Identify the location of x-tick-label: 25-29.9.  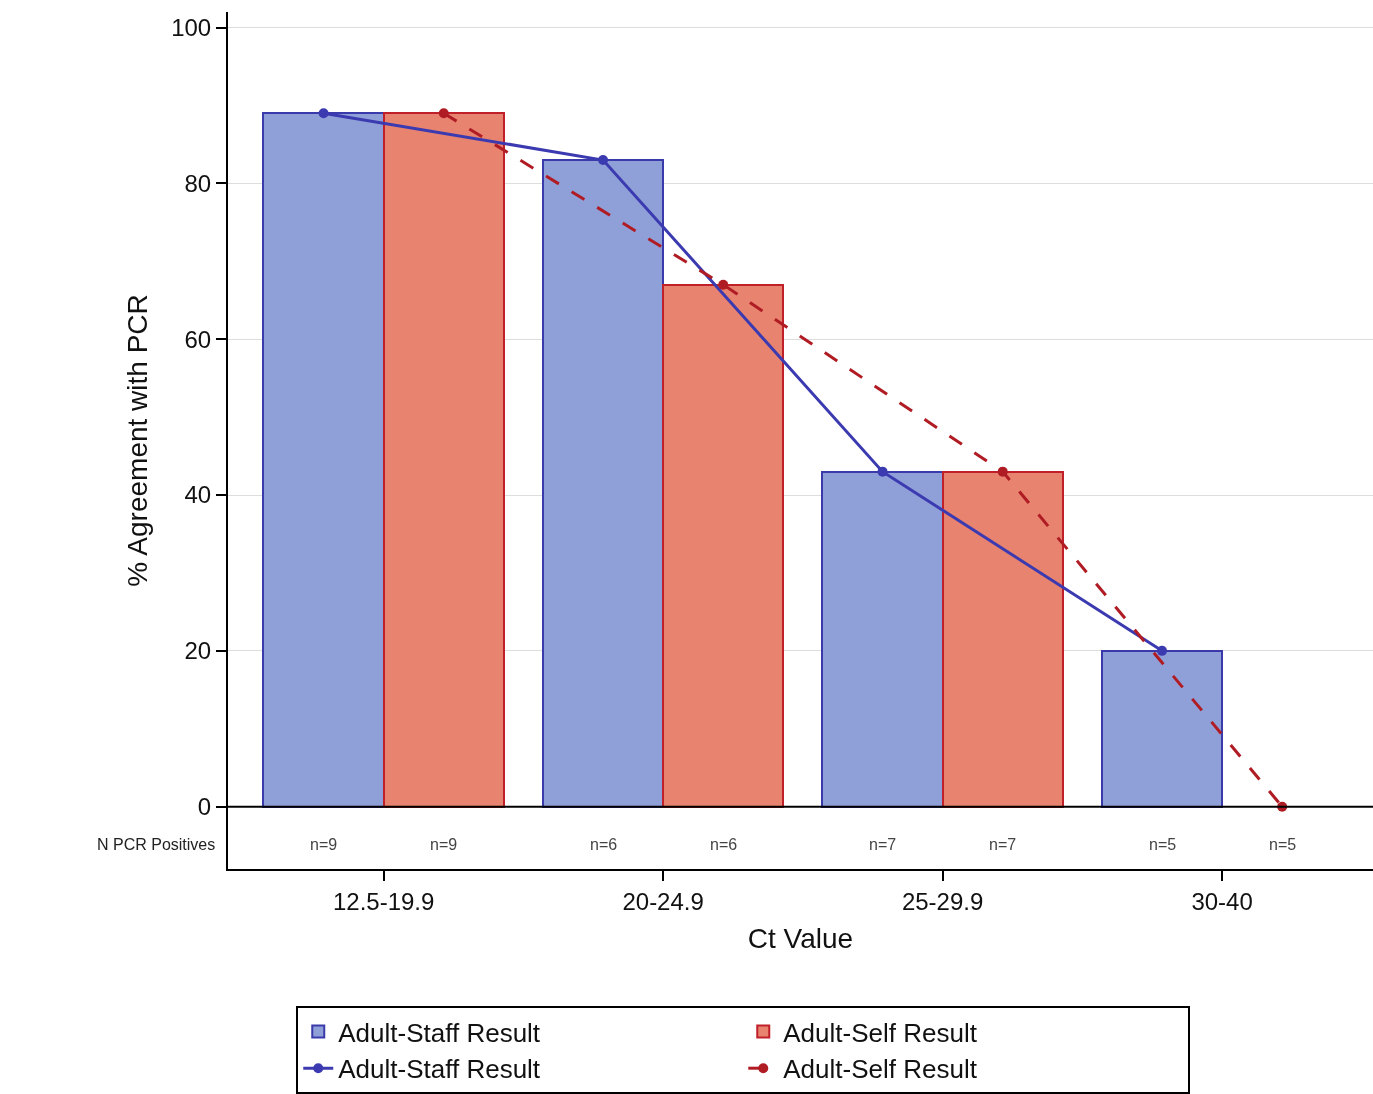
(942, 901).